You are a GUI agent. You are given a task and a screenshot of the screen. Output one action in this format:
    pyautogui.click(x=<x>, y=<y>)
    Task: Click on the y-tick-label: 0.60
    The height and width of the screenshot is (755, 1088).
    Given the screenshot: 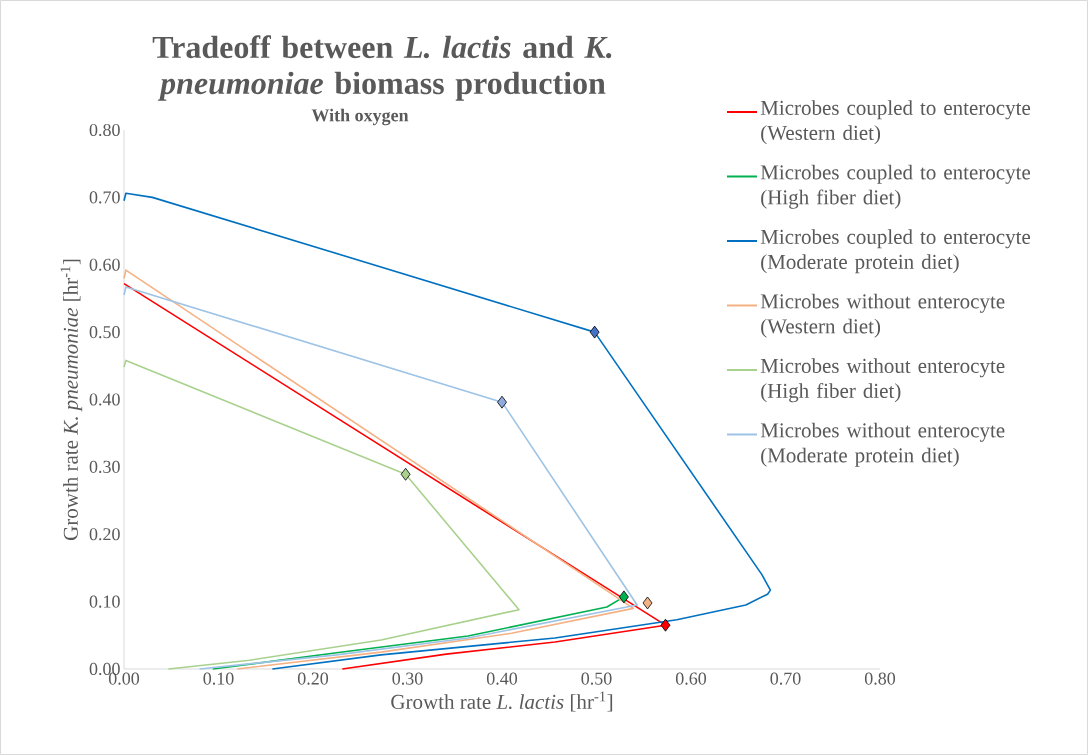 What is the action you would take?
    pyautogui.click(x=104, y=264)
    